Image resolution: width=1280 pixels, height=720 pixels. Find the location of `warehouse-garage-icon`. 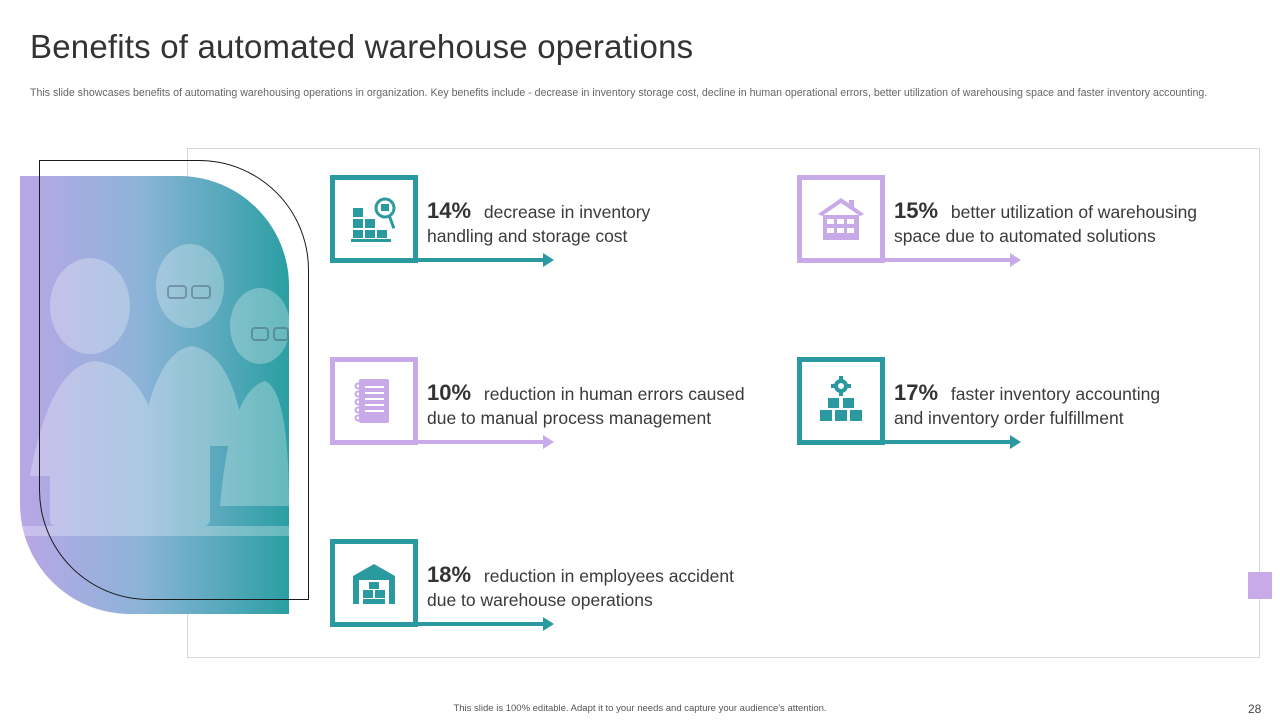

warehouse-garage-icon is located at coordinates (374, 583).